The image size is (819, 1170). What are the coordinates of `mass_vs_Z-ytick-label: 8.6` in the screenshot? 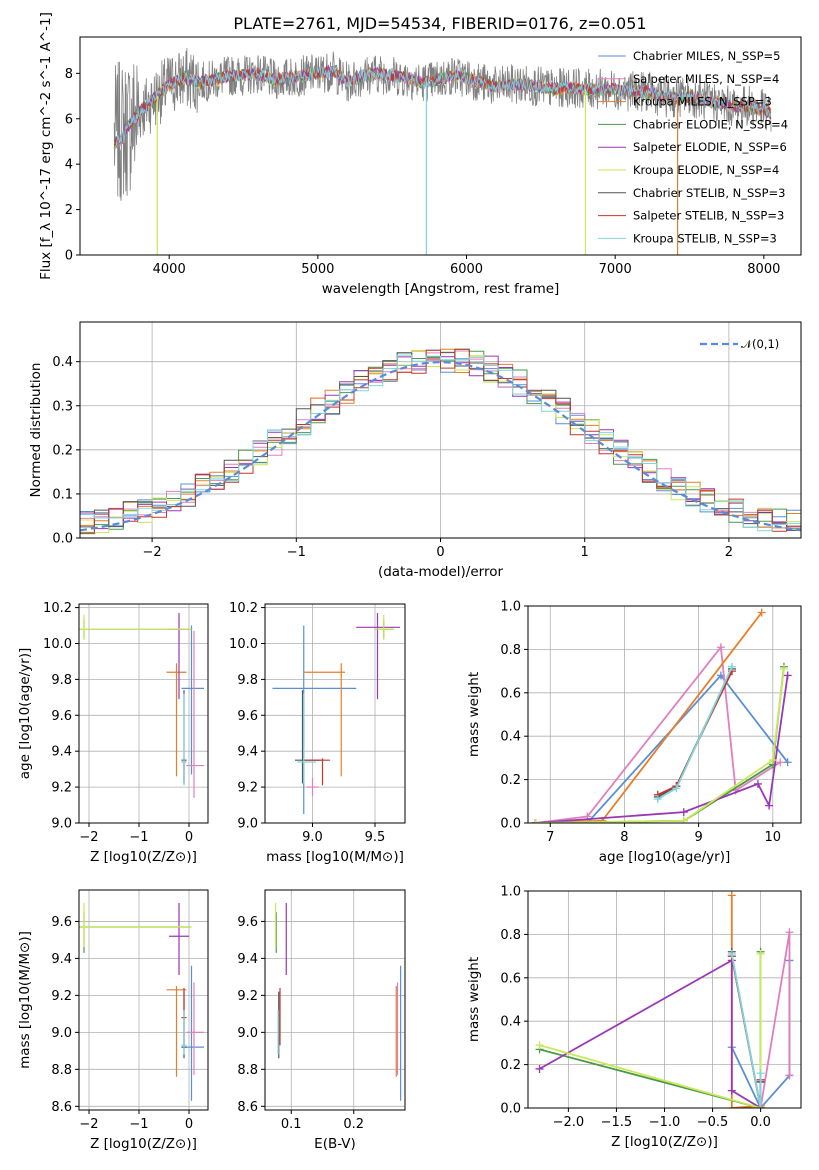 It's located at (61, 1107).